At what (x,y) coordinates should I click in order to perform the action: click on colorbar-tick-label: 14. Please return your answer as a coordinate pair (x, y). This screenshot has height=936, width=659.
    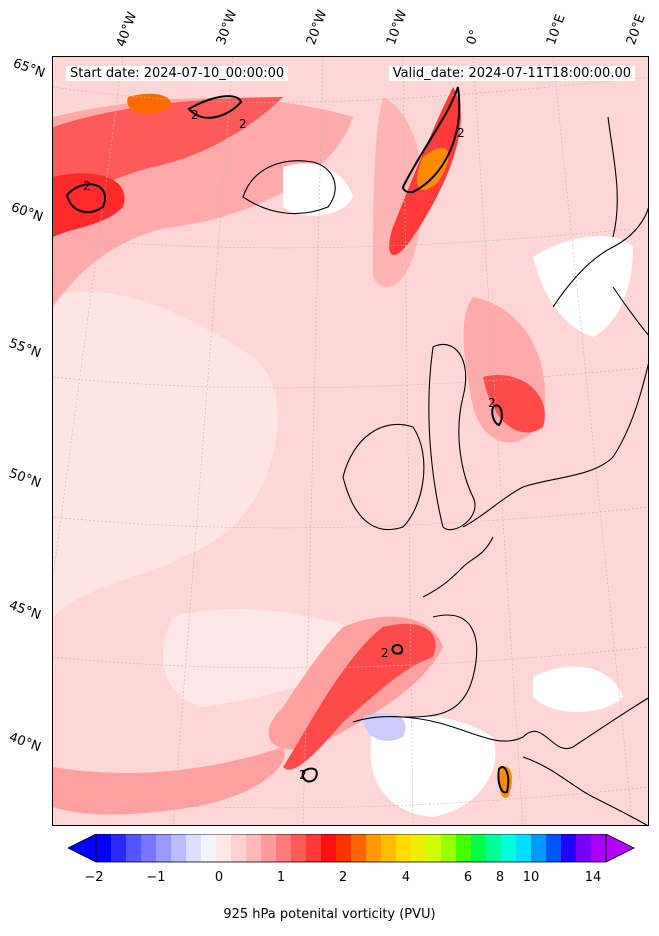
    Looking at the image, I should click on (593, 877).